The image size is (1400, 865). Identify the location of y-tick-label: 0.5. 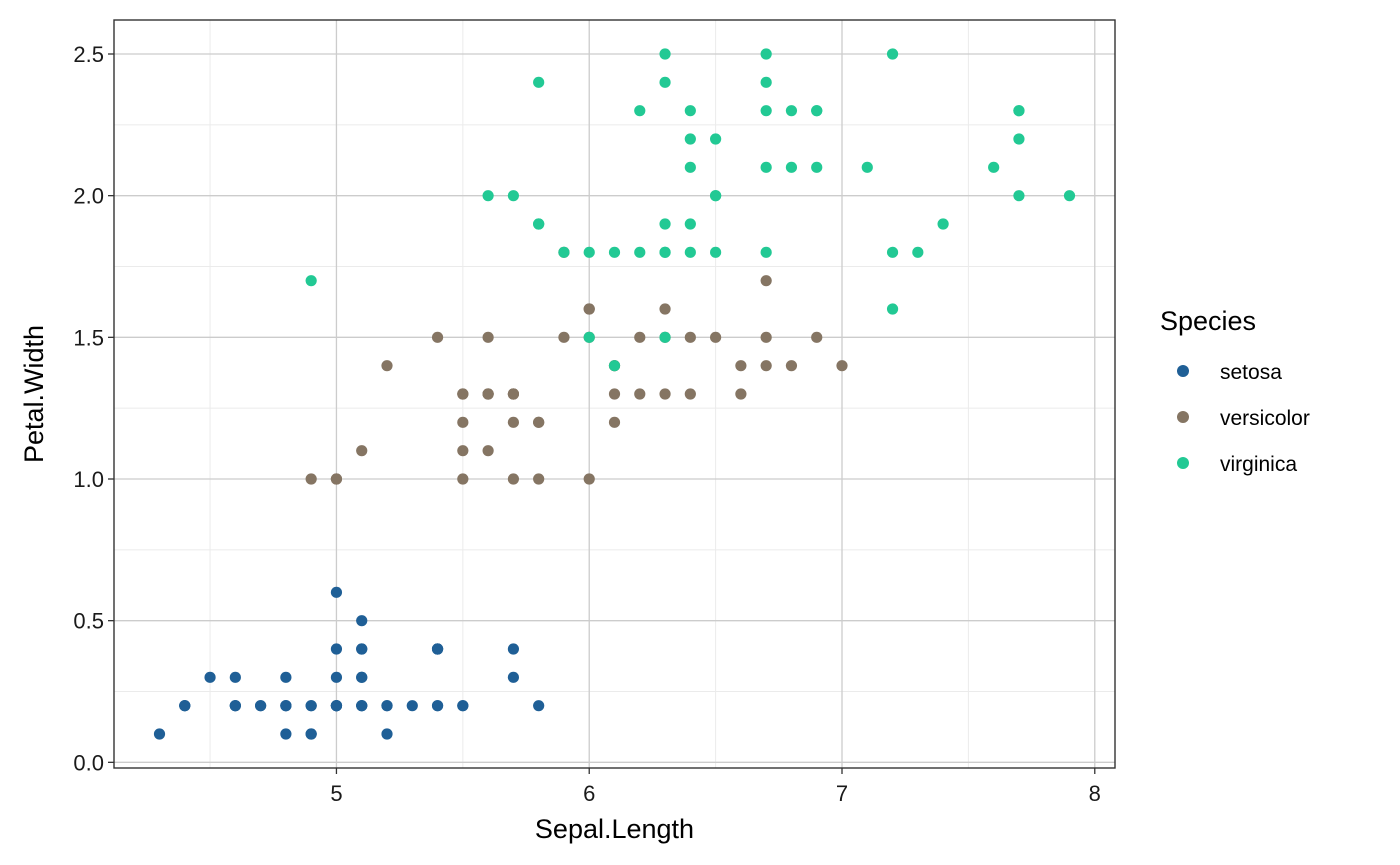
(88, 621).